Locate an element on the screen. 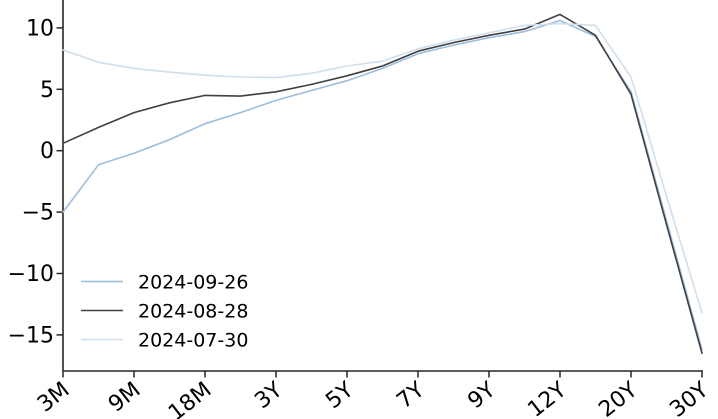 The width and height of the screenshot is (718, 419). y-tick-label: −15 is located at coordinates (31, 335).